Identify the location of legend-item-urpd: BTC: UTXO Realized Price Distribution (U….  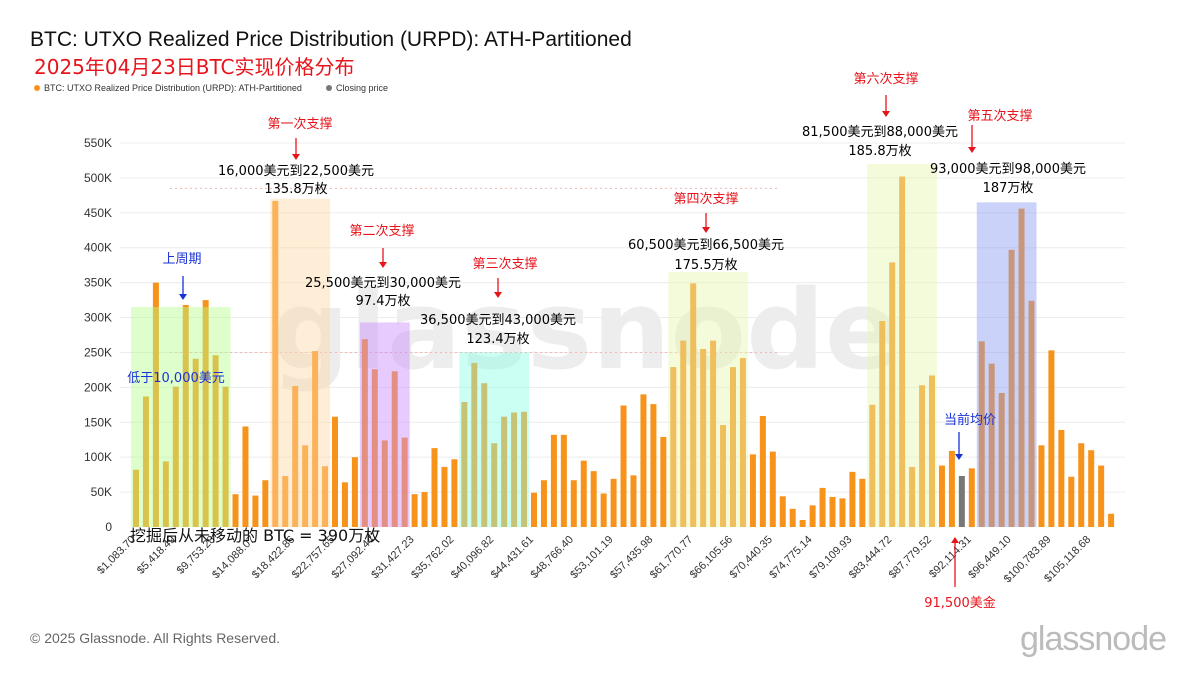
(168, 88).